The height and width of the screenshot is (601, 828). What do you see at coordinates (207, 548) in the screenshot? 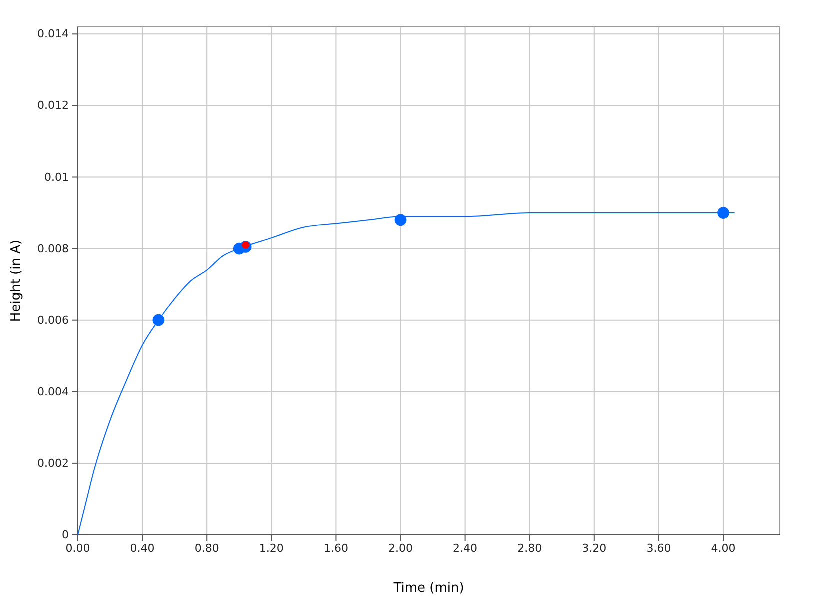
I see `x-tick-label: 0.80` at bounding box center [207, 548].